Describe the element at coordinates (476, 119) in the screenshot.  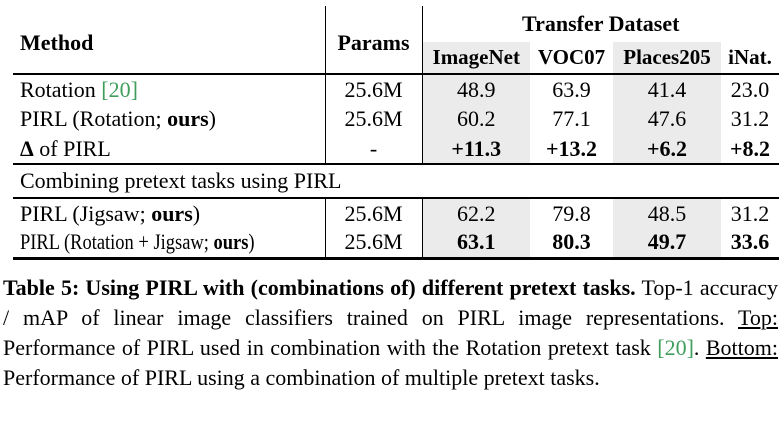
I see `value-cell-imagenet: 60.2` at that location.